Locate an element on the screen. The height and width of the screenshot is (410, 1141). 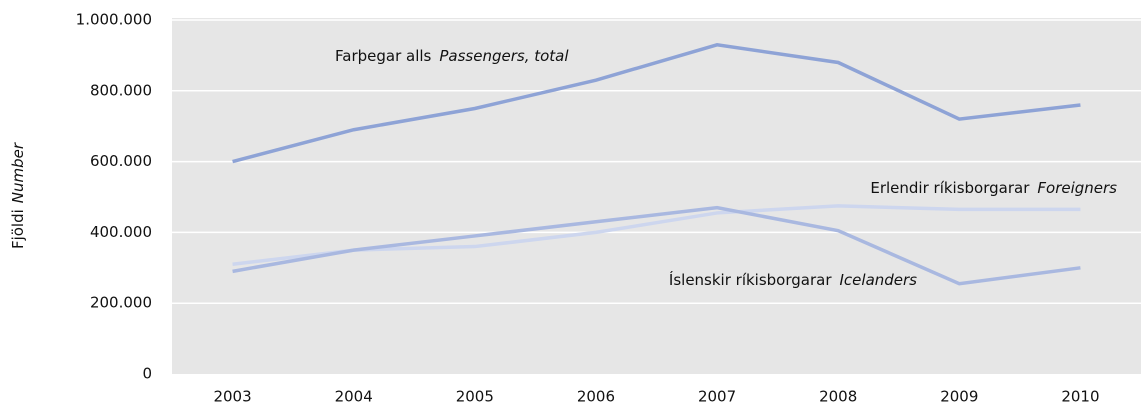
y-axis-label: Fjöldi Number is located at coordinates (18, 195).